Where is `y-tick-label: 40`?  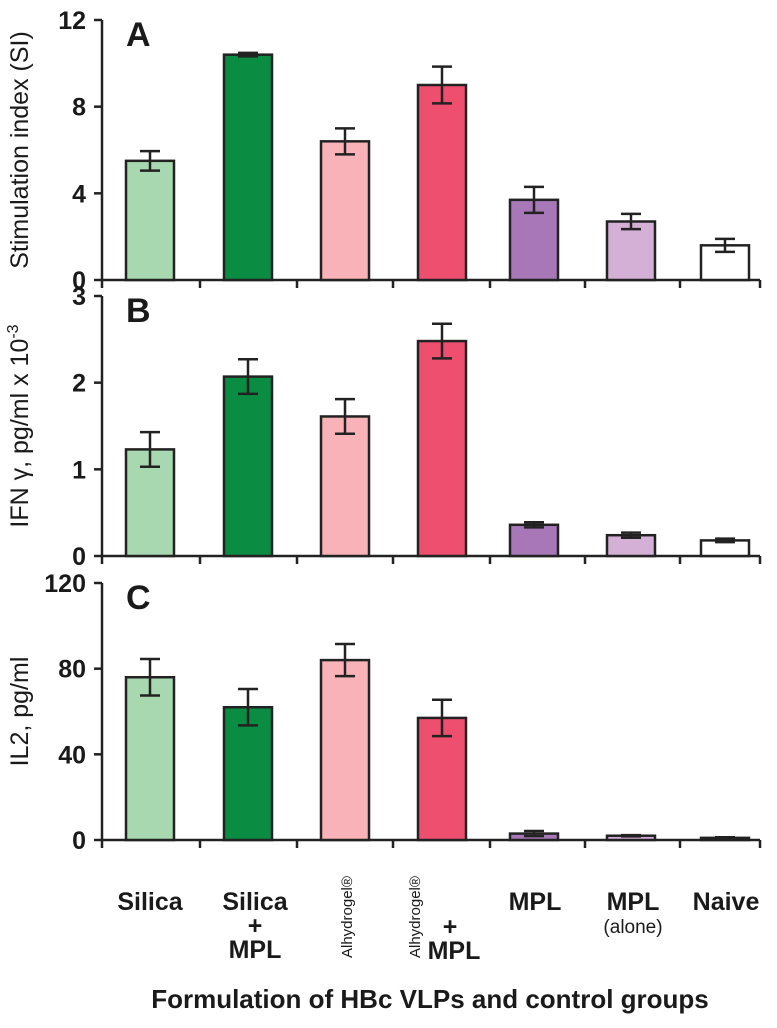
y-tick-label: 40 is located at coordinates (72, 755).